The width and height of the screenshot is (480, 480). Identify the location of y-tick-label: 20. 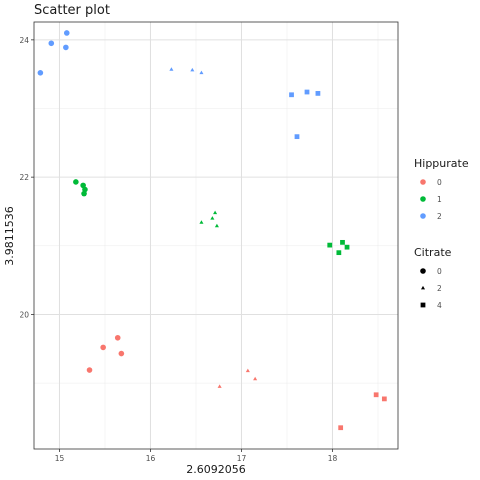
(24, 314).